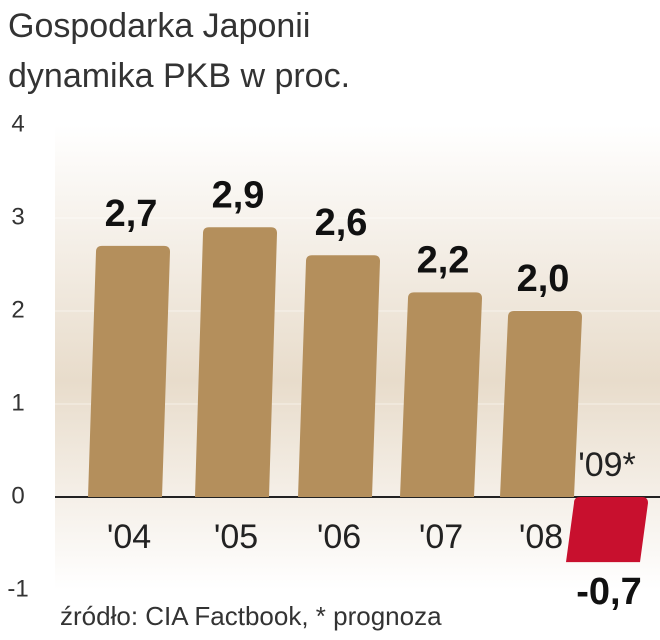 Image resolution: width=660 pixels, height=640 pixels. I want to click on value-label: 2,7, so click(131, 214).